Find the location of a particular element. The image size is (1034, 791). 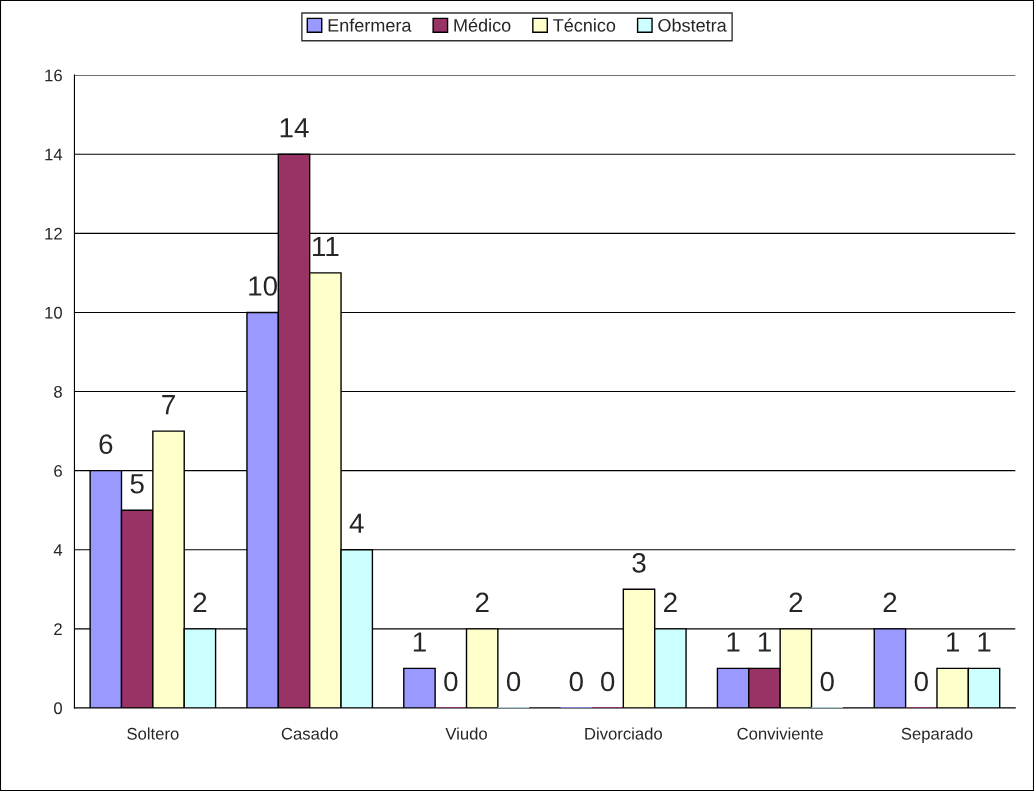

y-tick-label: 16 is located at coordinates (53, 75).